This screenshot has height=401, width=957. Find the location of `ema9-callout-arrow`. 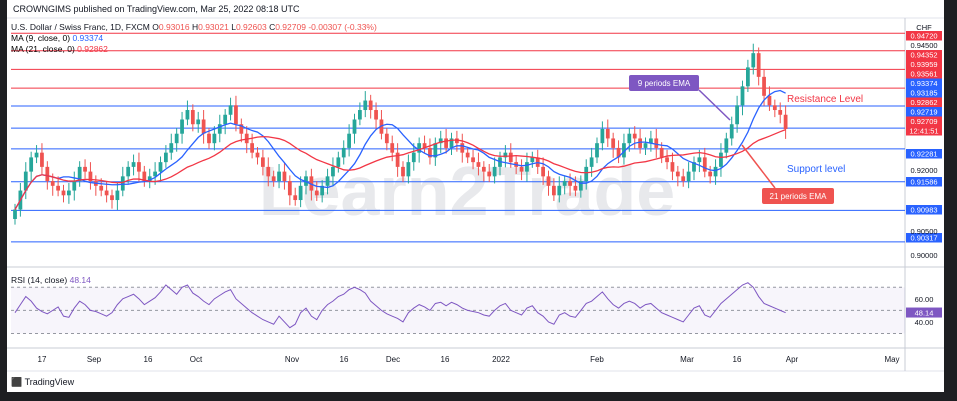

ema9-callout-arrow is located at coordinates (714, 105).